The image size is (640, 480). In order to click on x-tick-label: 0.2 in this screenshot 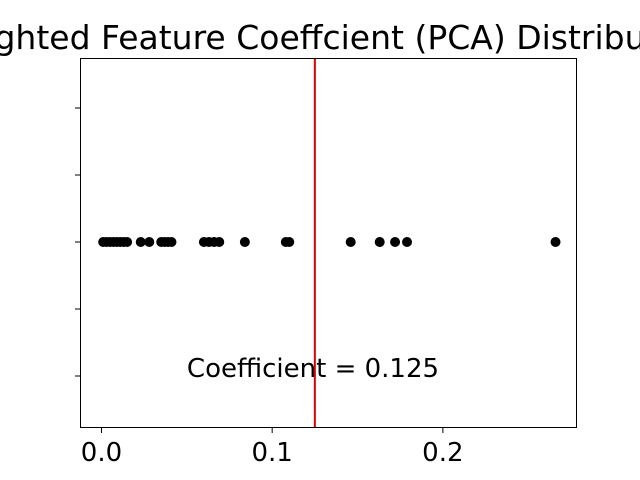, I will do `click(442, 453)`.